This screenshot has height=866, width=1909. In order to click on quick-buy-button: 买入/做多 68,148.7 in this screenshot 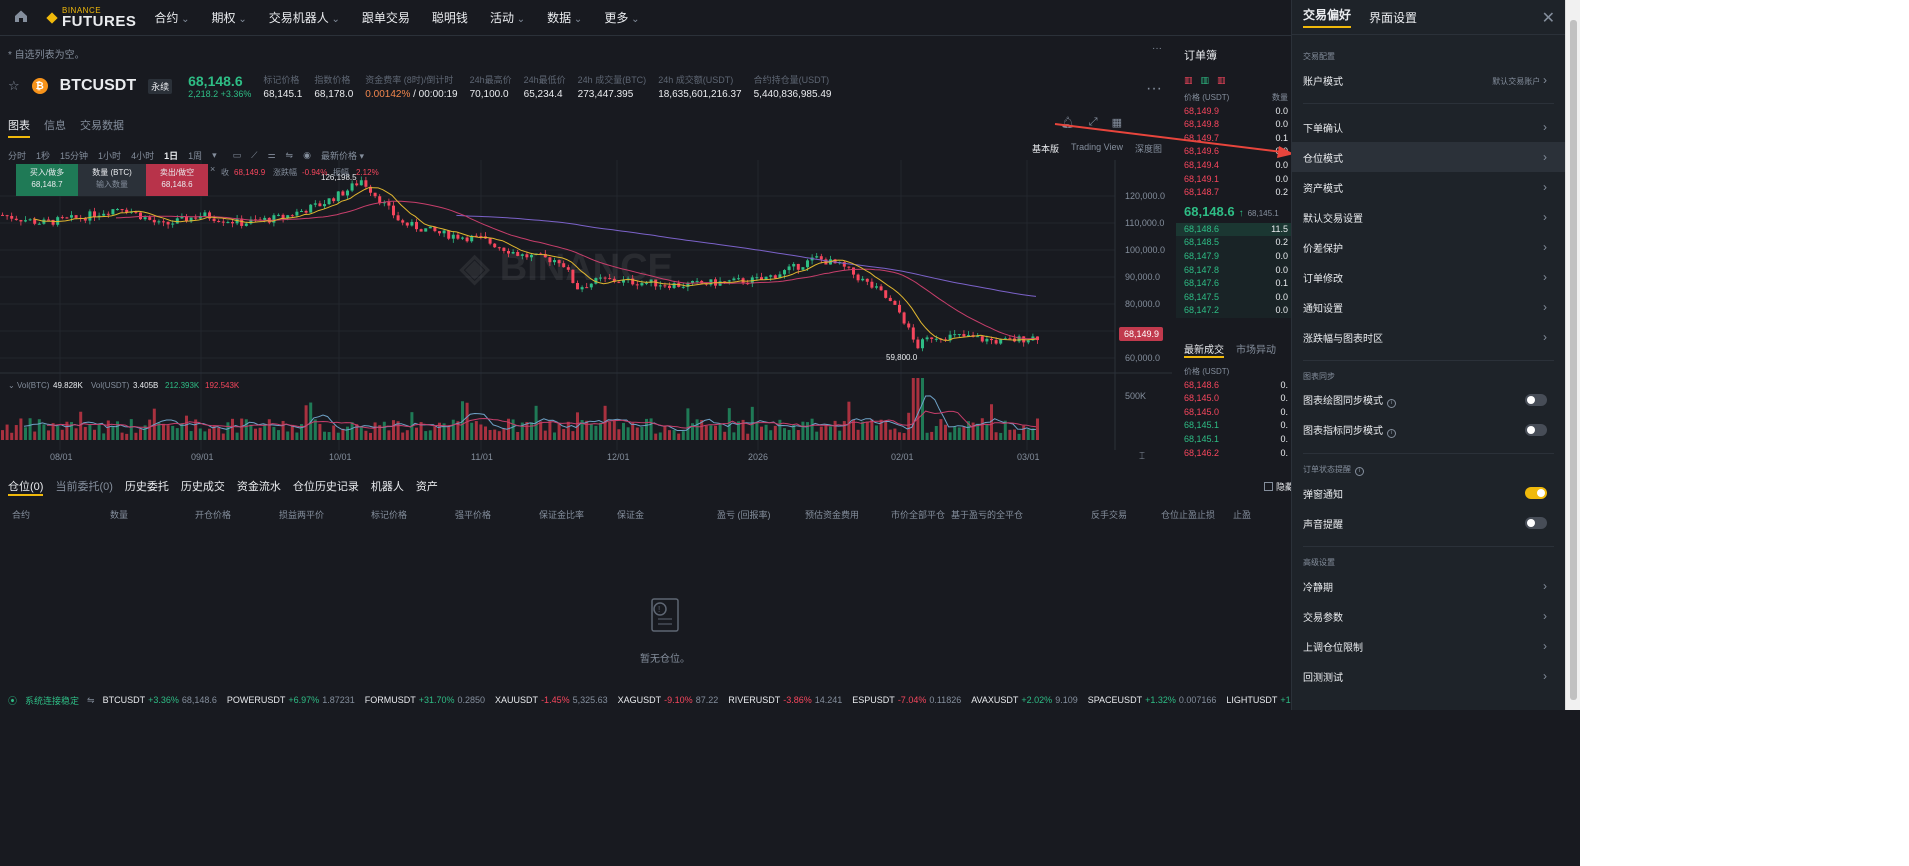, I will do `click(47, 180)`.